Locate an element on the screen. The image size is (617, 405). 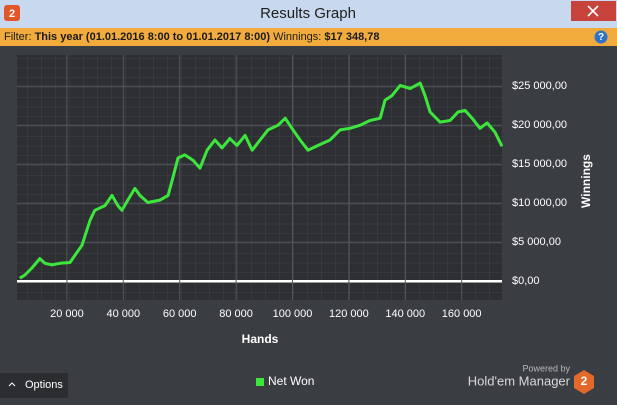
y-tick-label: $20 000,00 is located at coordinates (539, 125).